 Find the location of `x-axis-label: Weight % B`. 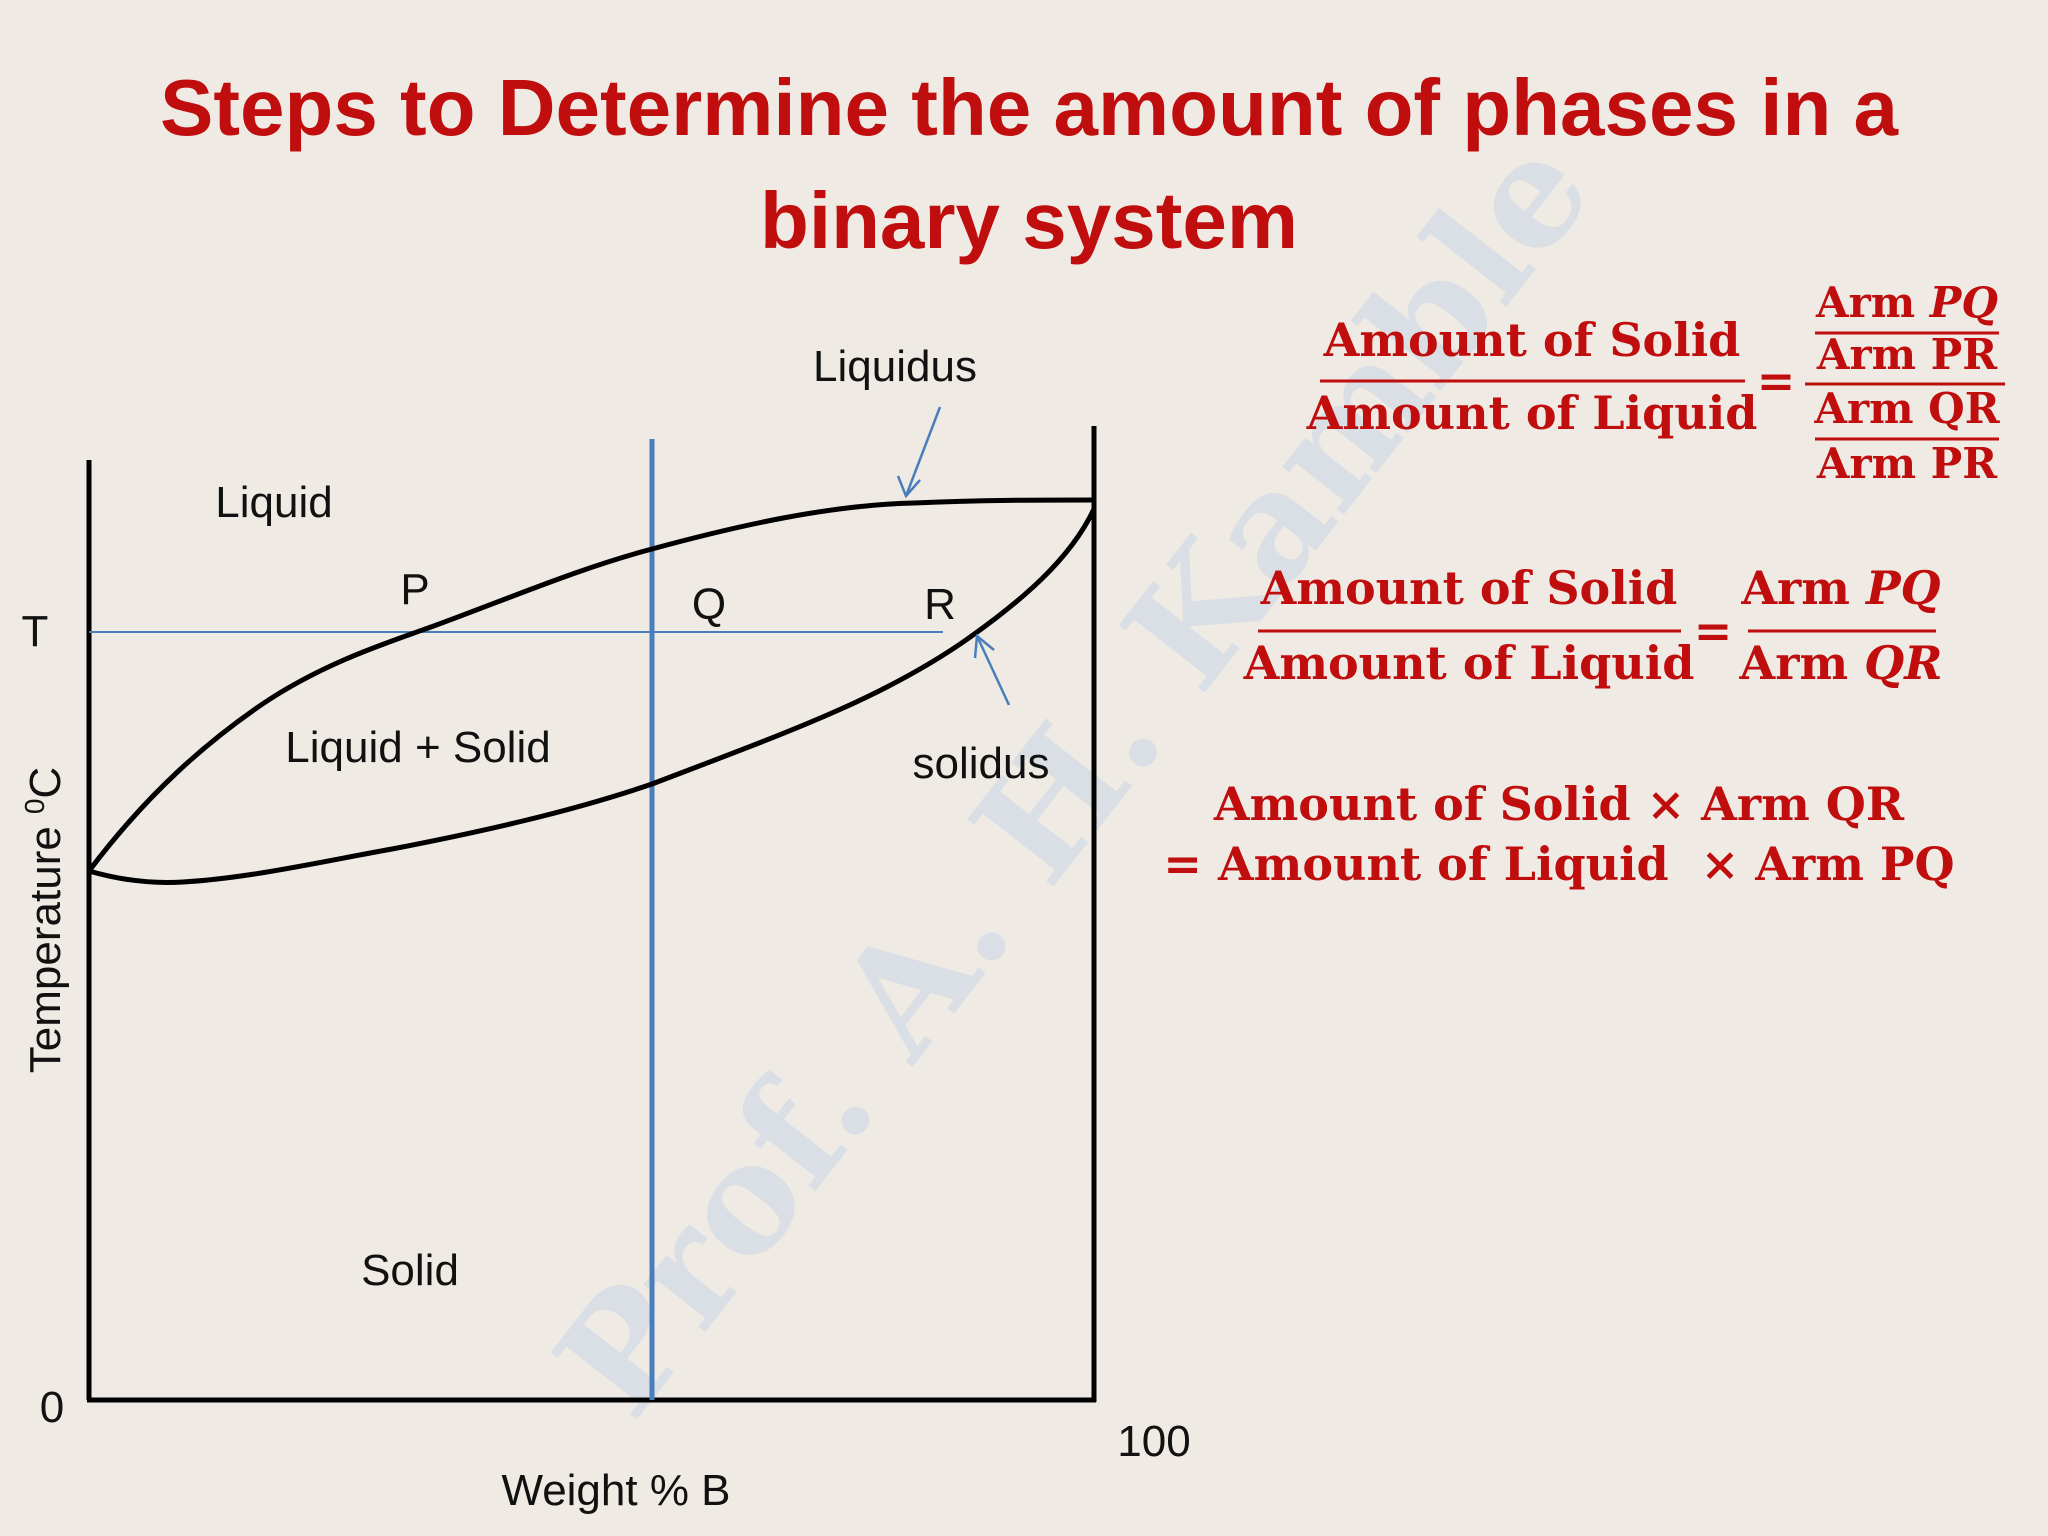

x-axis-label: Weight % B is located at coordinates (615, 1490).